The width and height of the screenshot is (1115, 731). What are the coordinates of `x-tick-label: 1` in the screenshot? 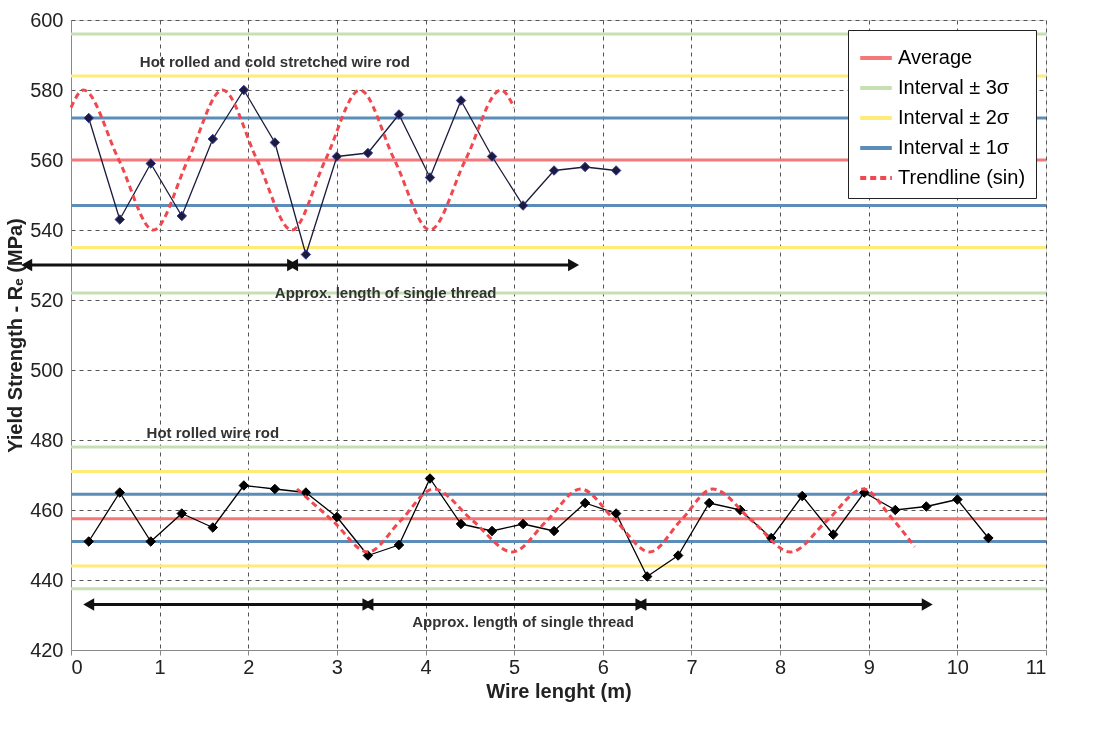 It's located at (160, 666).